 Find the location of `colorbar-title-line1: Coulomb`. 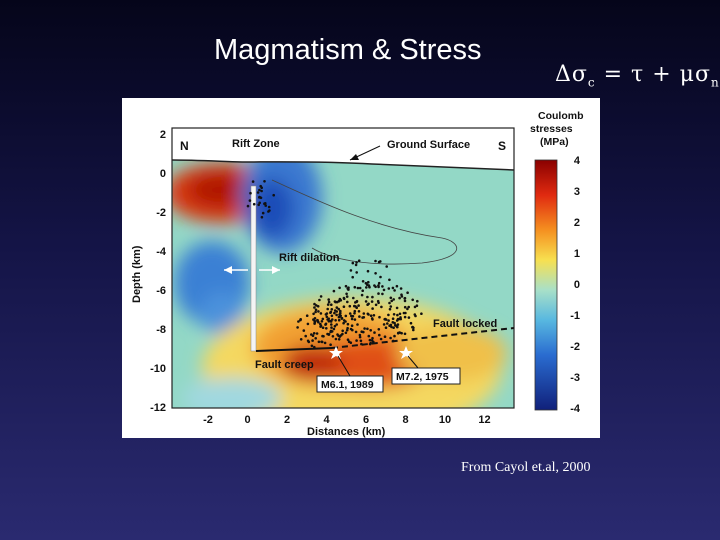

colorbar-title-line1: Coulomb is located at coordinates (561, 116).